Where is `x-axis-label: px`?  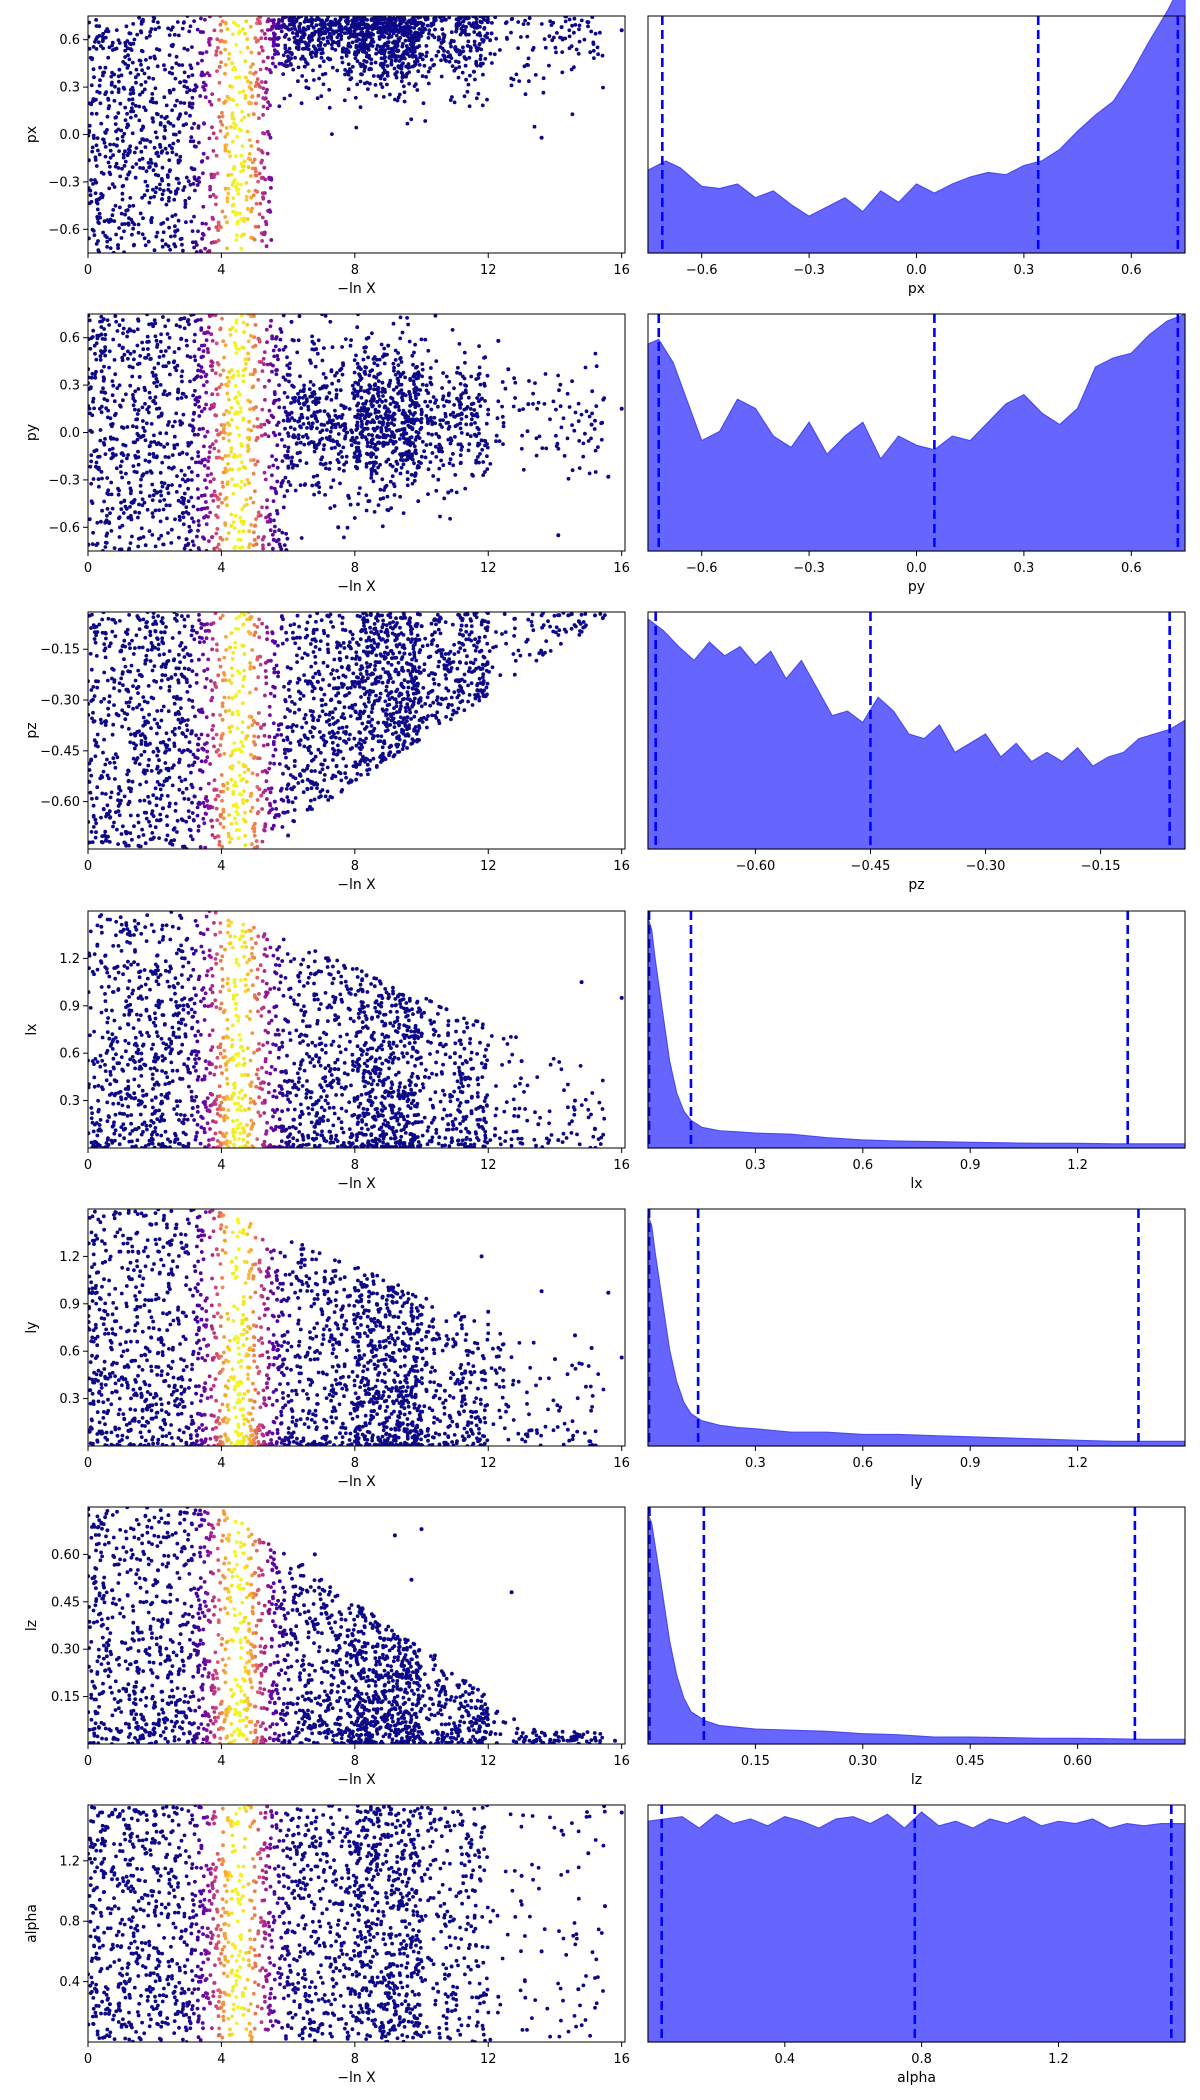
x-axis-label: px is located at coordinates (916, 289).